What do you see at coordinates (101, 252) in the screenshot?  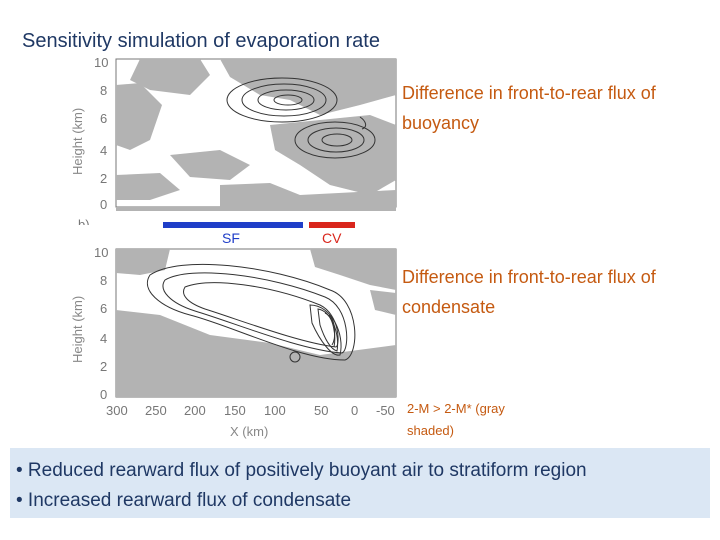 I see `bottom-y-tick: 10` at bounding box center [101, 252].